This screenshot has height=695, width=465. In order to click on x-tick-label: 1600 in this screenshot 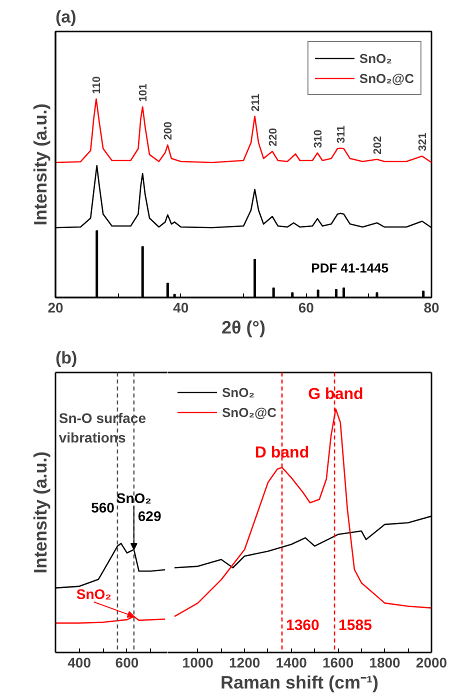, I will do `click(338, 662)`.